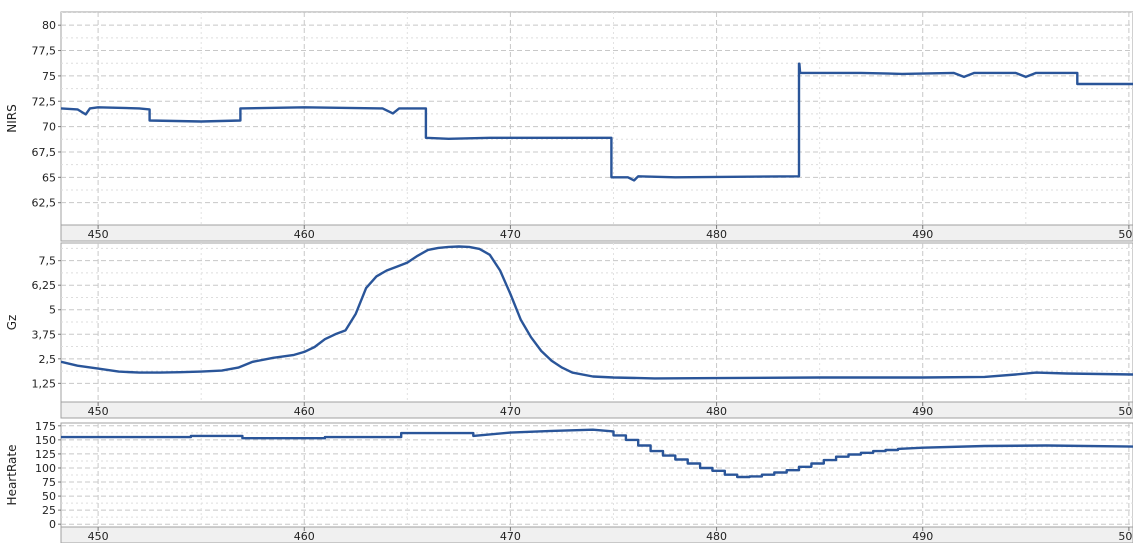 This screenshot has height=547, width=1133. I want to click on y-tick-label: 175, so click(45, 426).